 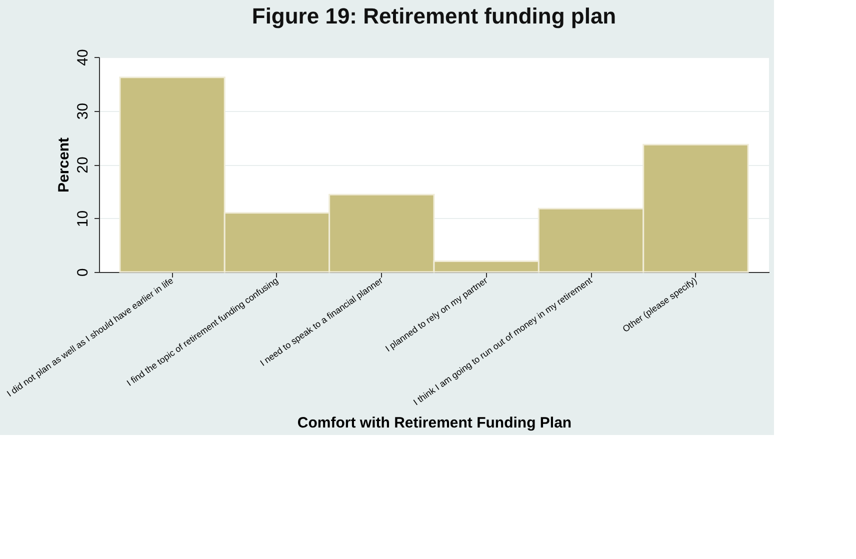 I want to click on y-axis-title: Percent, so click(x=64, y=165).